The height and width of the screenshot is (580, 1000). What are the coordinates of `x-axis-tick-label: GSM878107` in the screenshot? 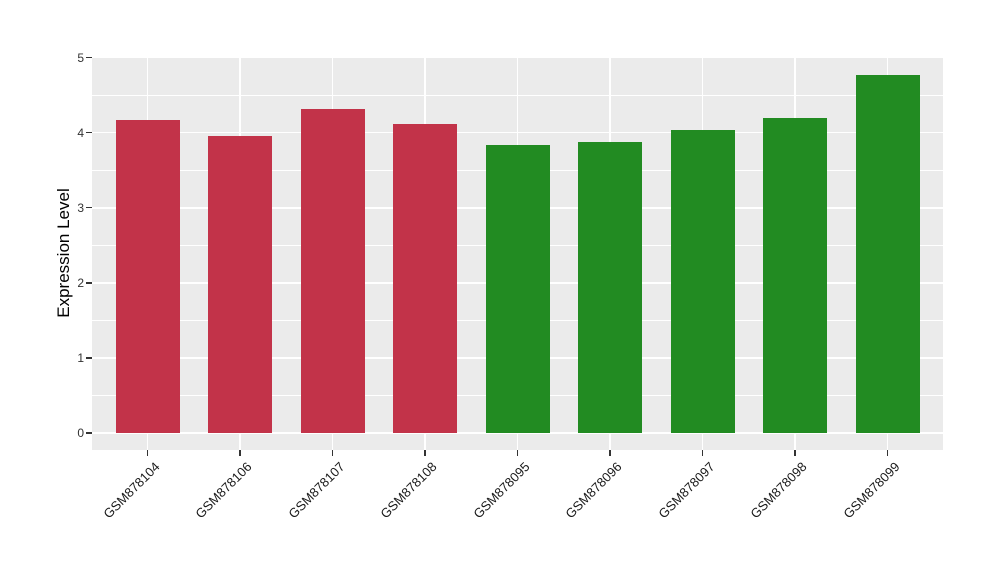 It's located at (316, 490).